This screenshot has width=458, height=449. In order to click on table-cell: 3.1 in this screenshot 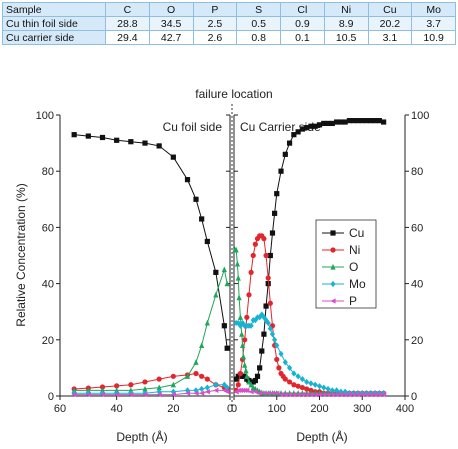, I will do `click(390, 37)`.